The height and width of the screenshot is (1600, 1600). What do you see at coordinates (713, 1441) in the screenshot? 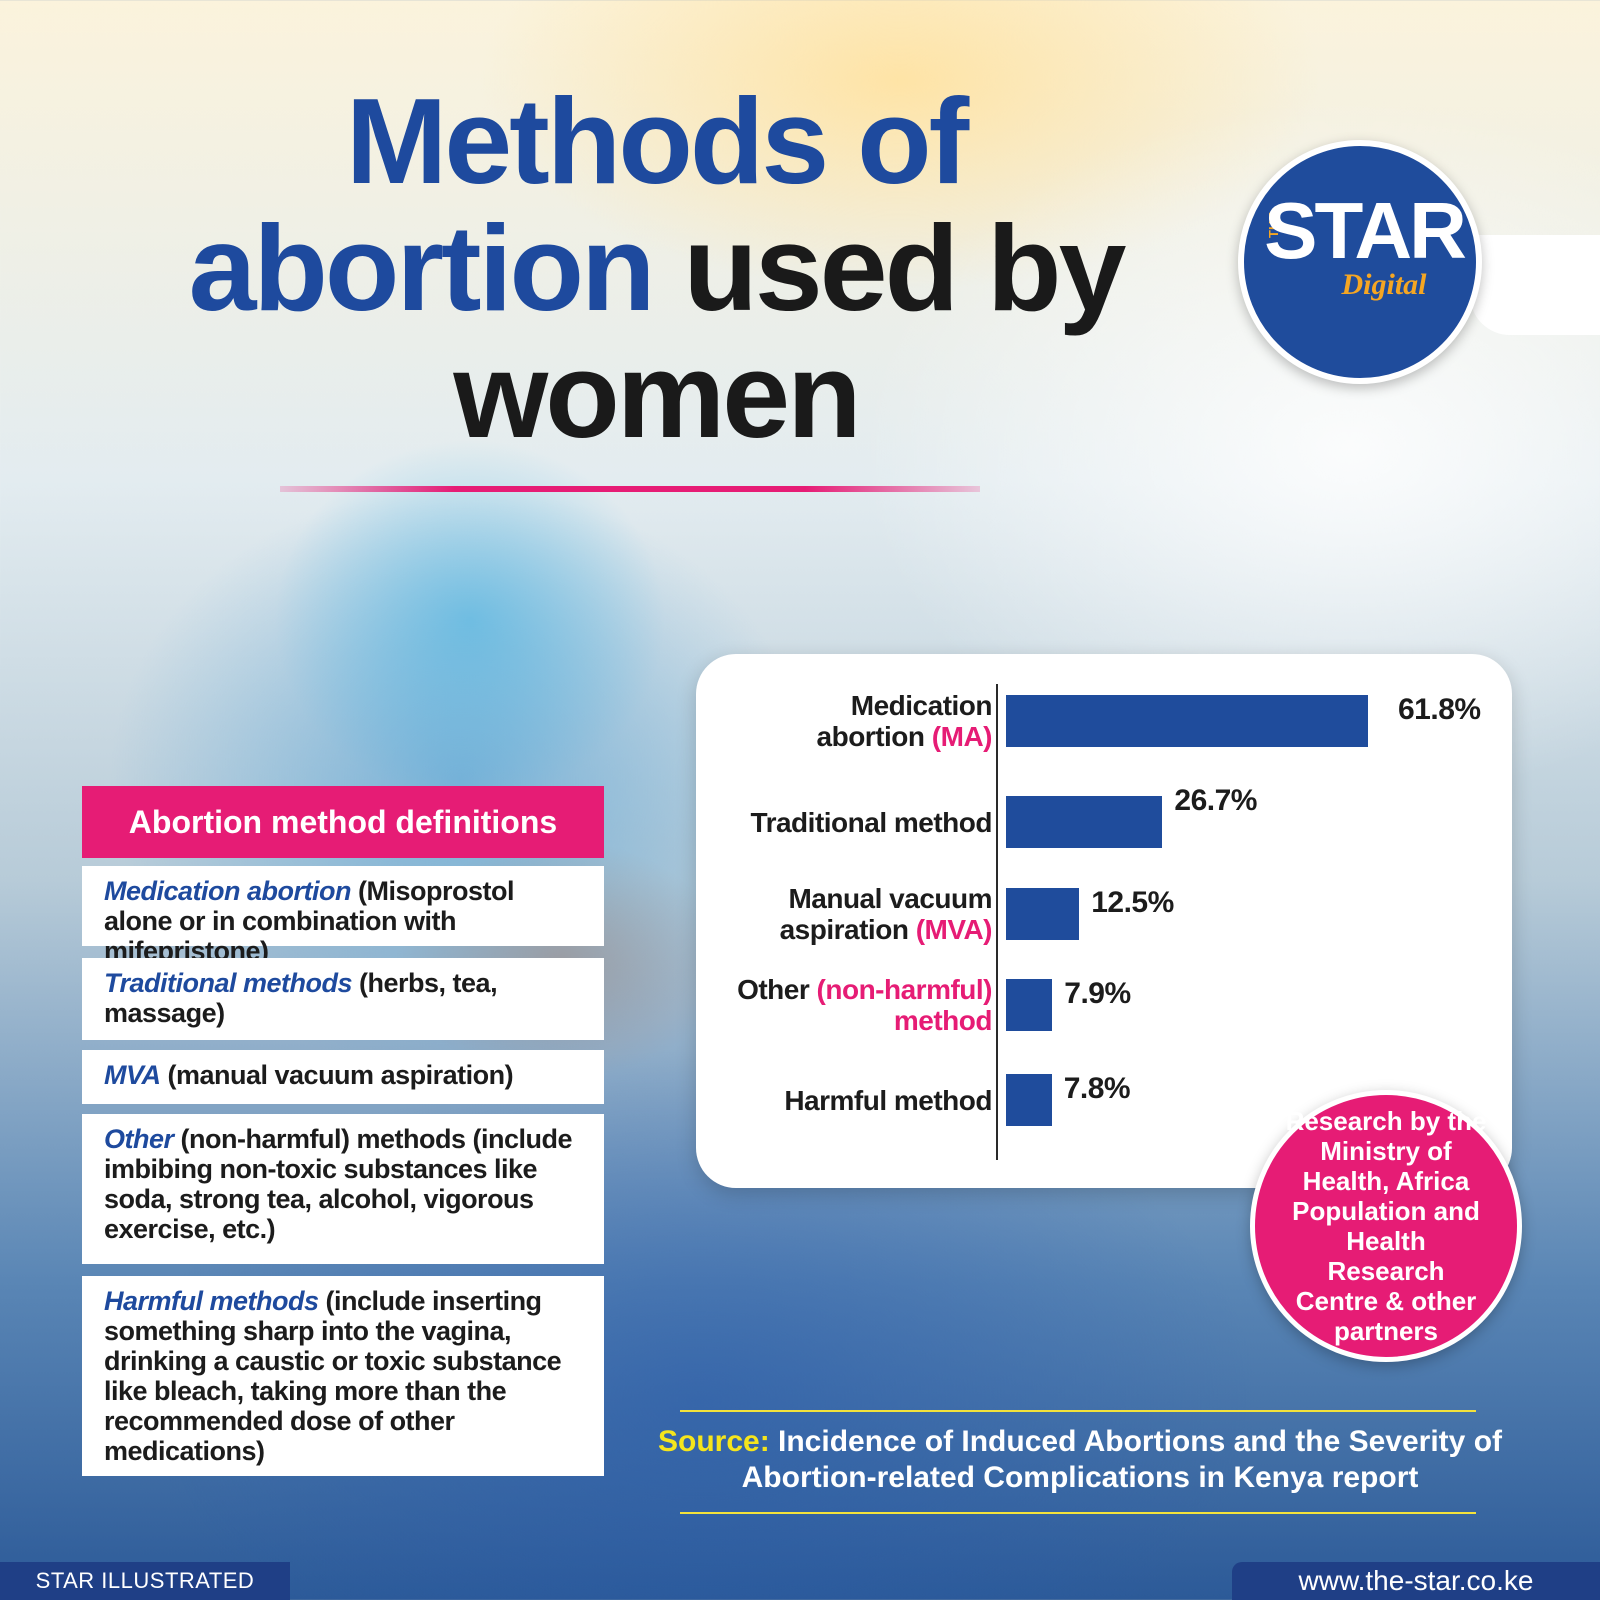
I see `source-label: Source:` at bounding box center [713, 1441].